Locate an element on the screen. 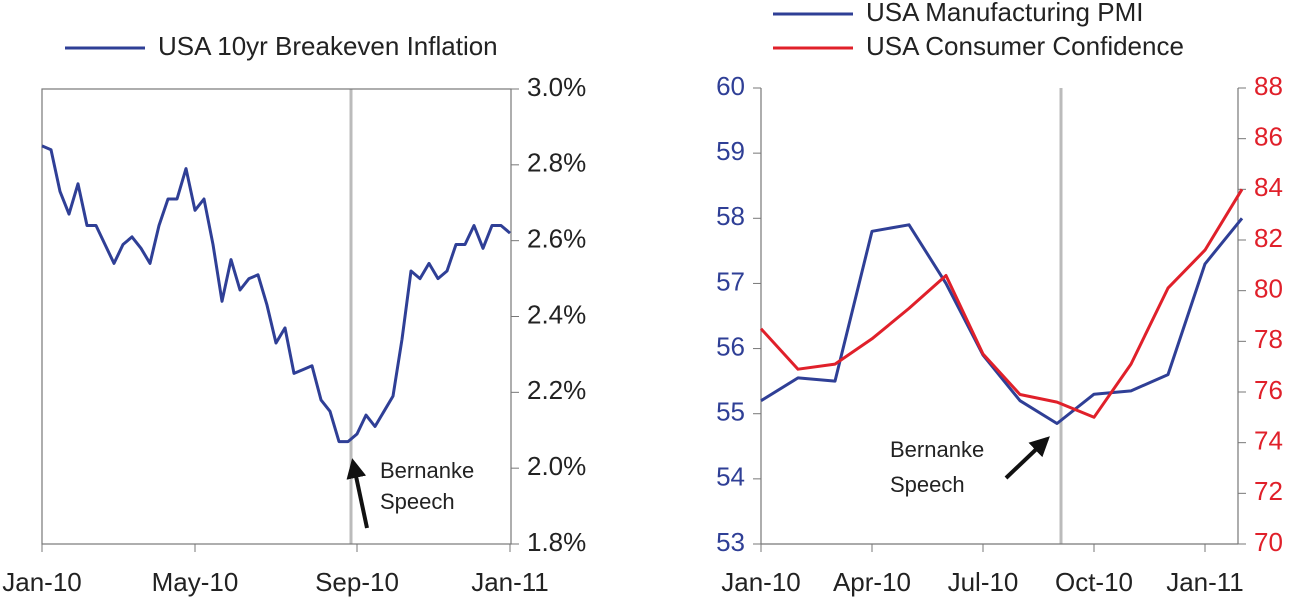  x-tick-label: Jul-10 is located at coordinates (983, 582).